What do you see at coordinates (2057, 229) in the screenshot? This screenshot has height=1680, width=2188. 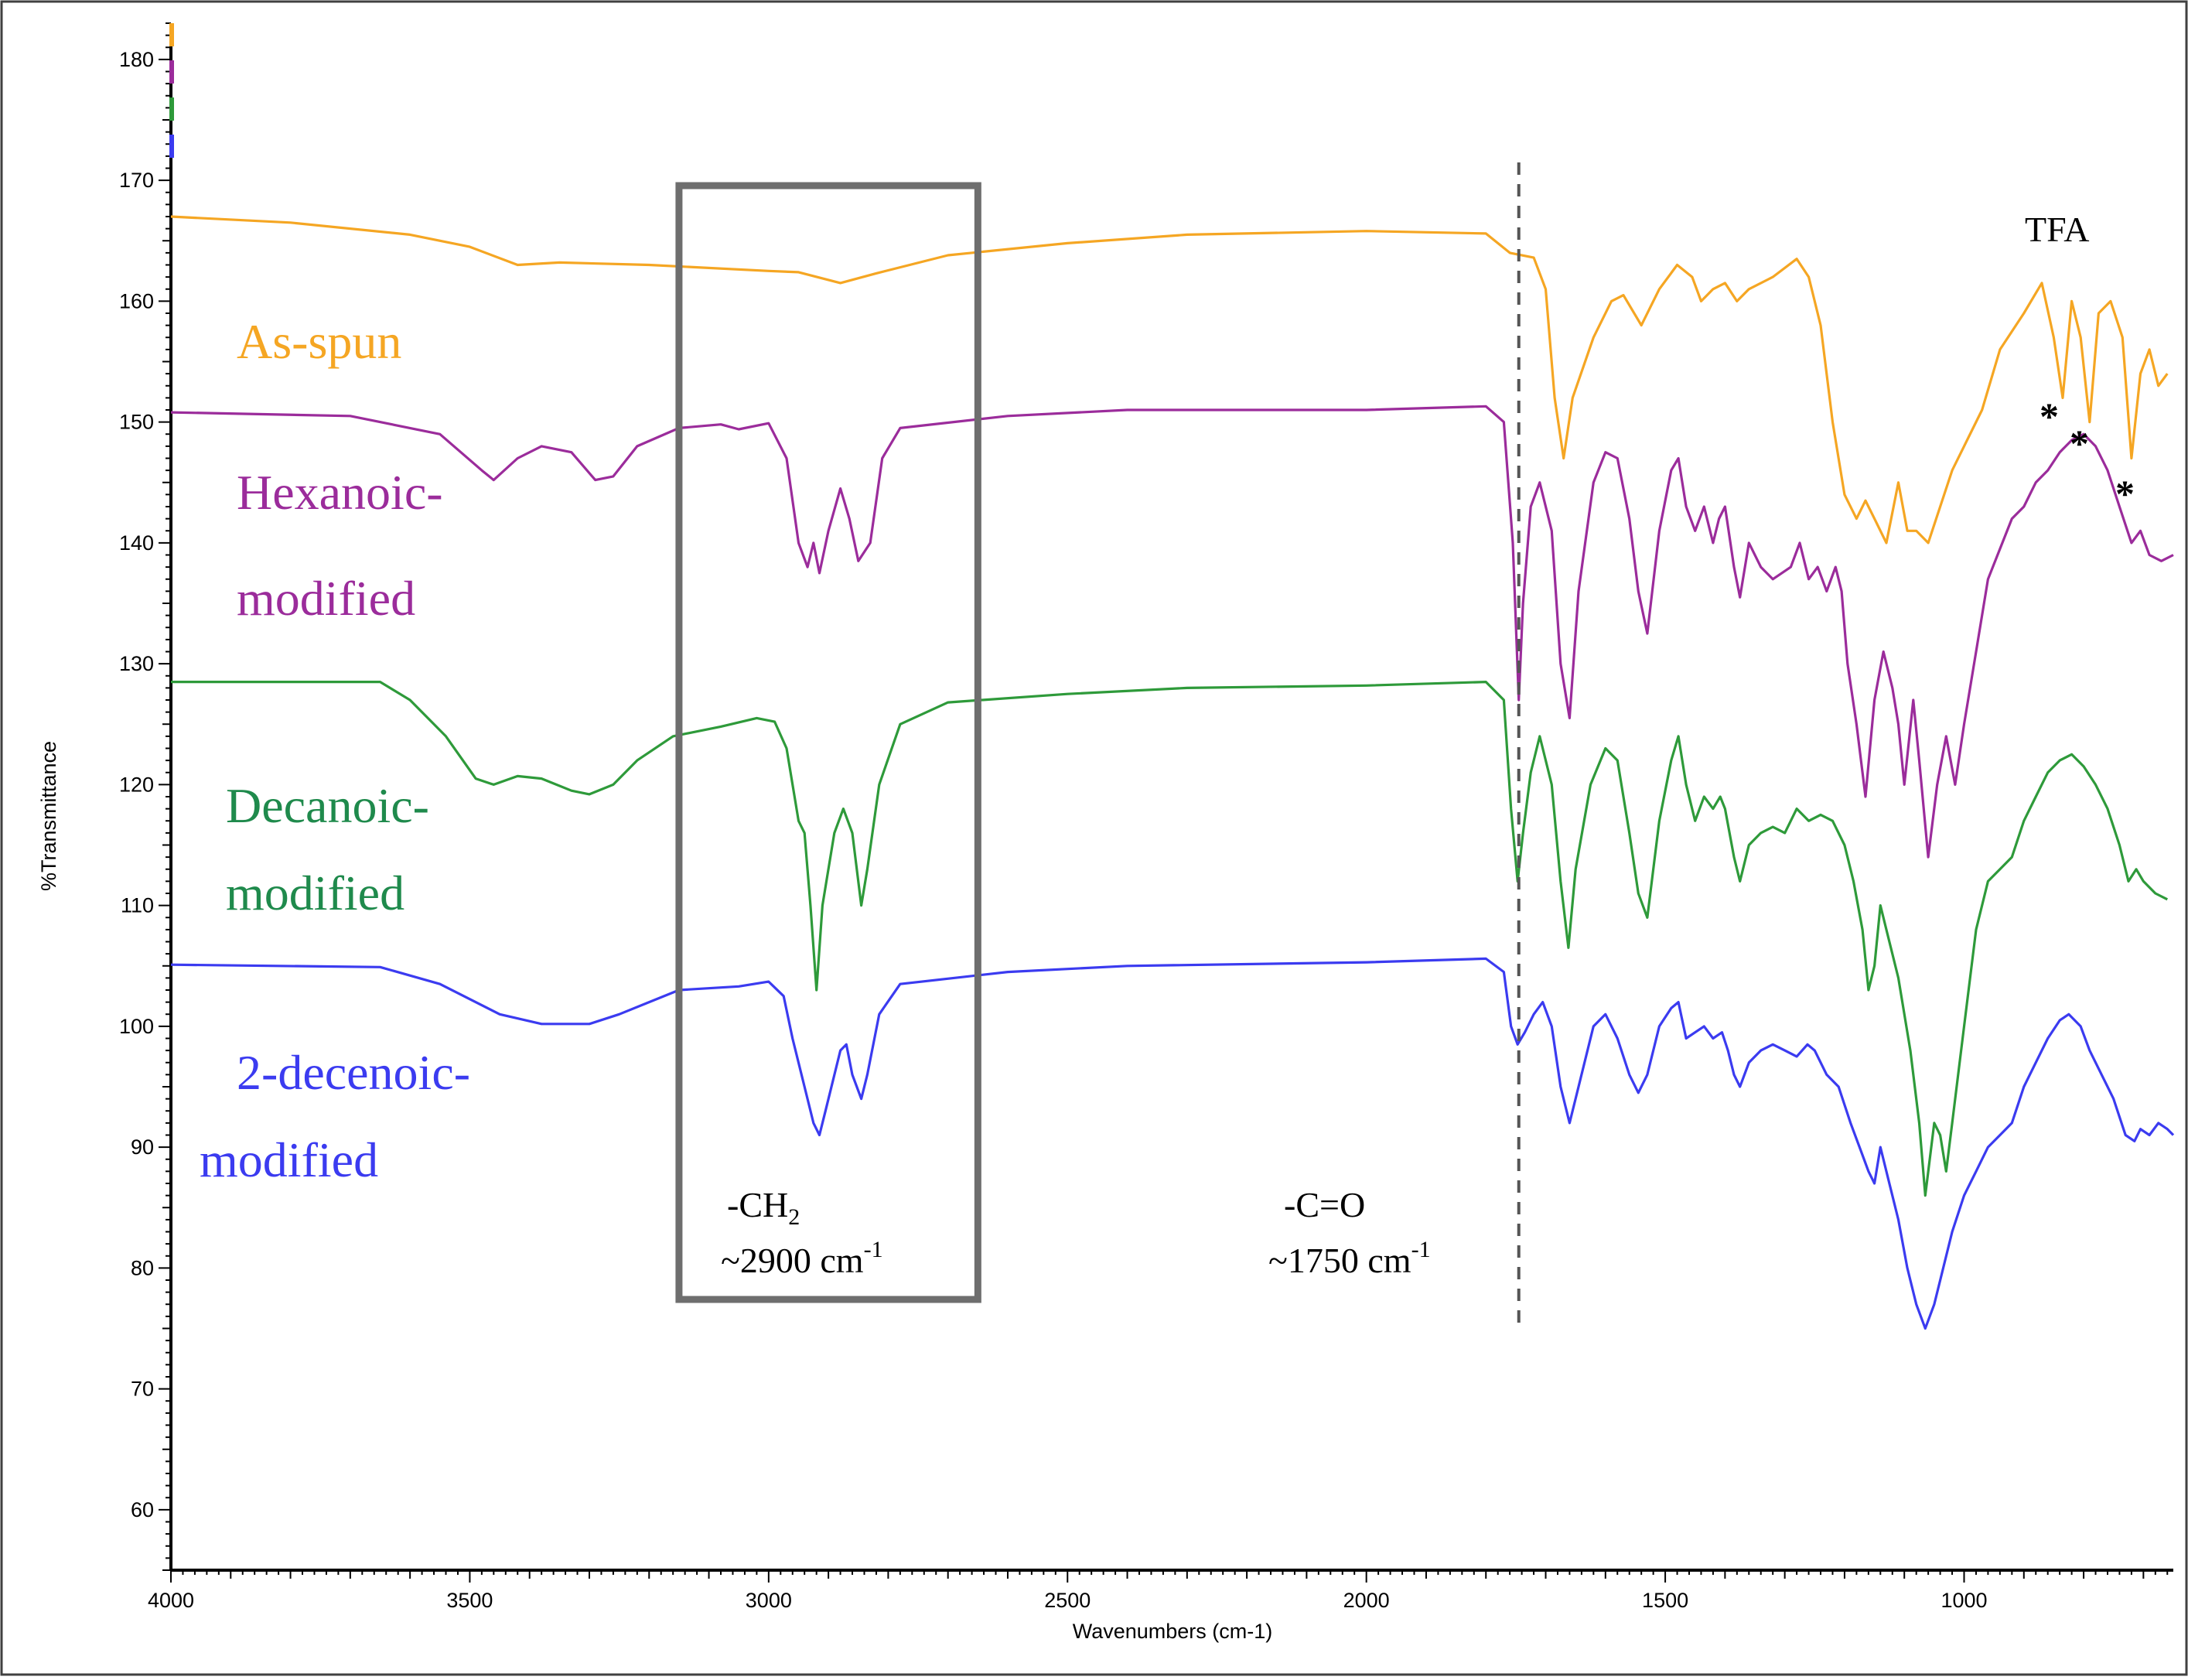 I see `annotation-tfa: TFA` at bounding box center [2057, 229].